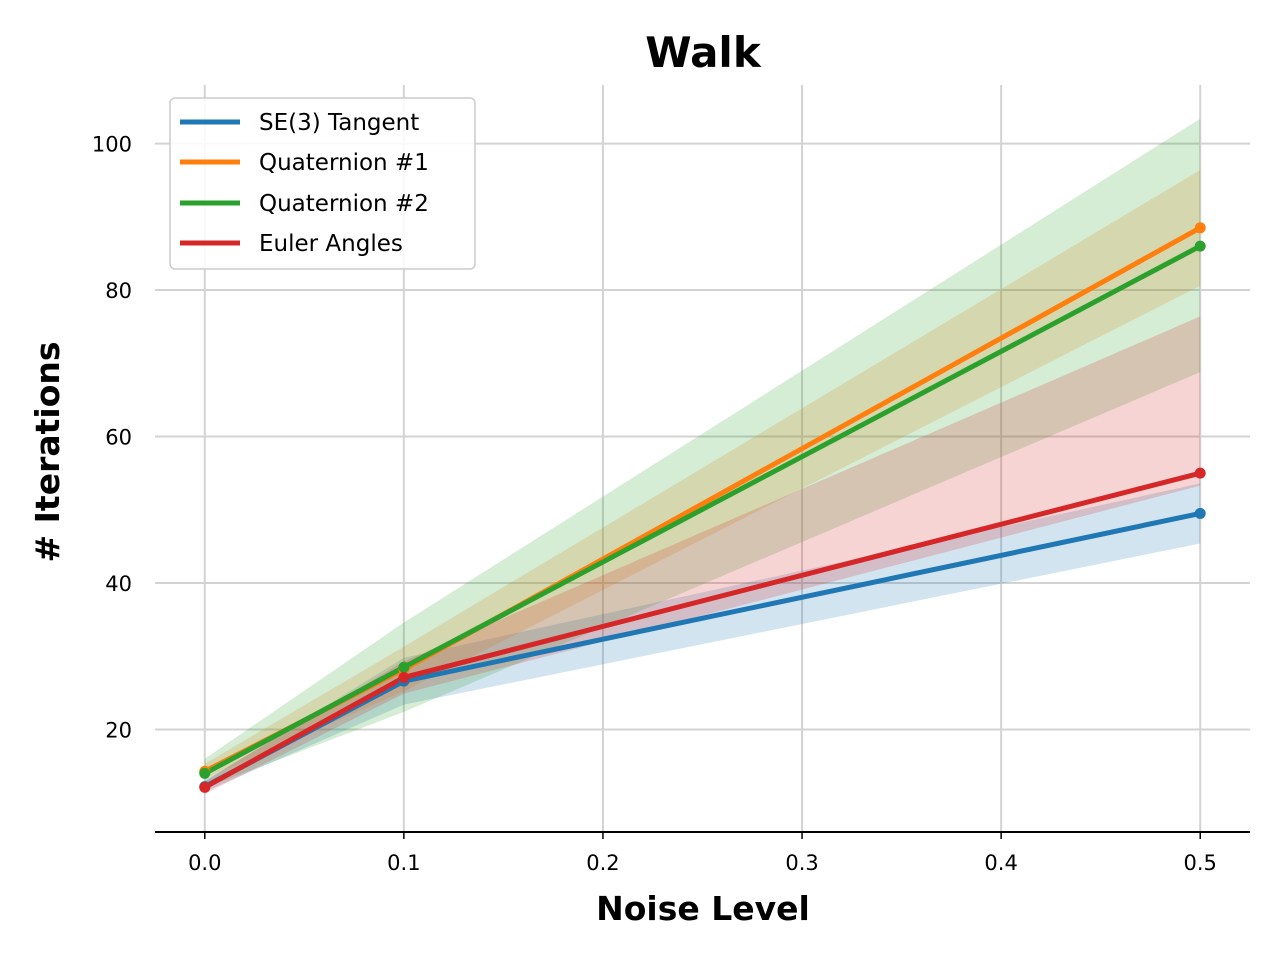 The height and width of the screenshot is (960, 1280). I want to click on x-axis-ticks: 0.0 0.1 0.2 0.3 0.4 0.5, so click(702, 853).